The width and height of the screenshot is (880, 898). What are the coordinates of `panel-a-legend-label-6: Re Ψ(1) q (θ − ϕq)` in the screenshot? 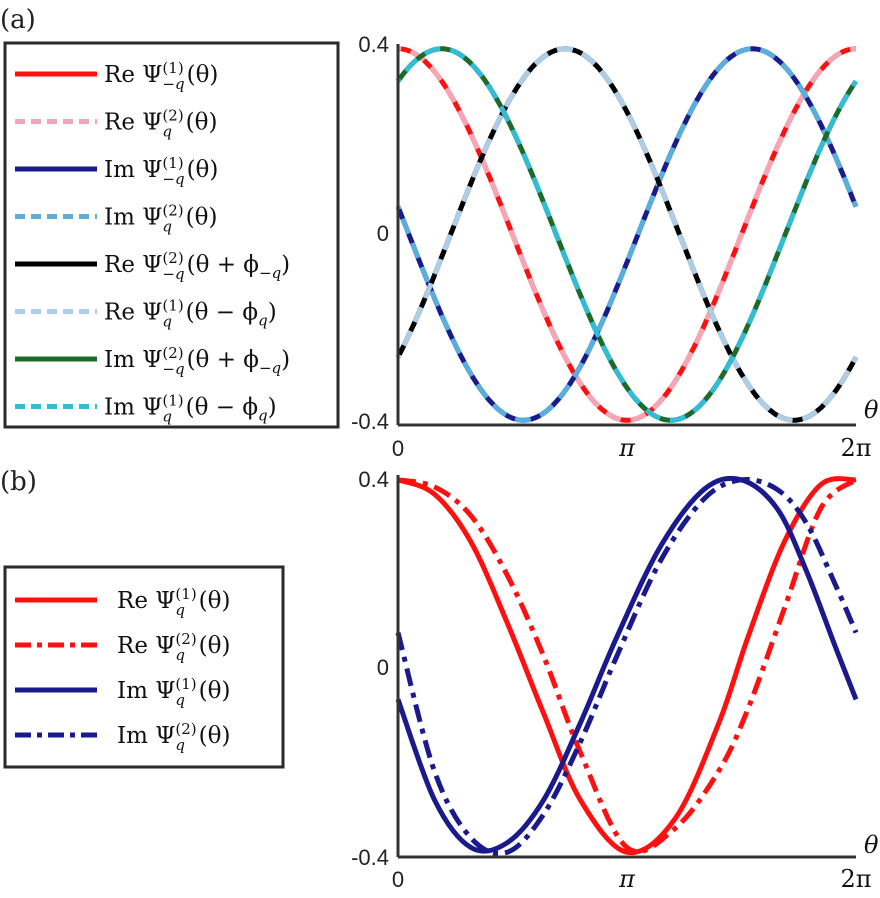 It's located at (190, 314).